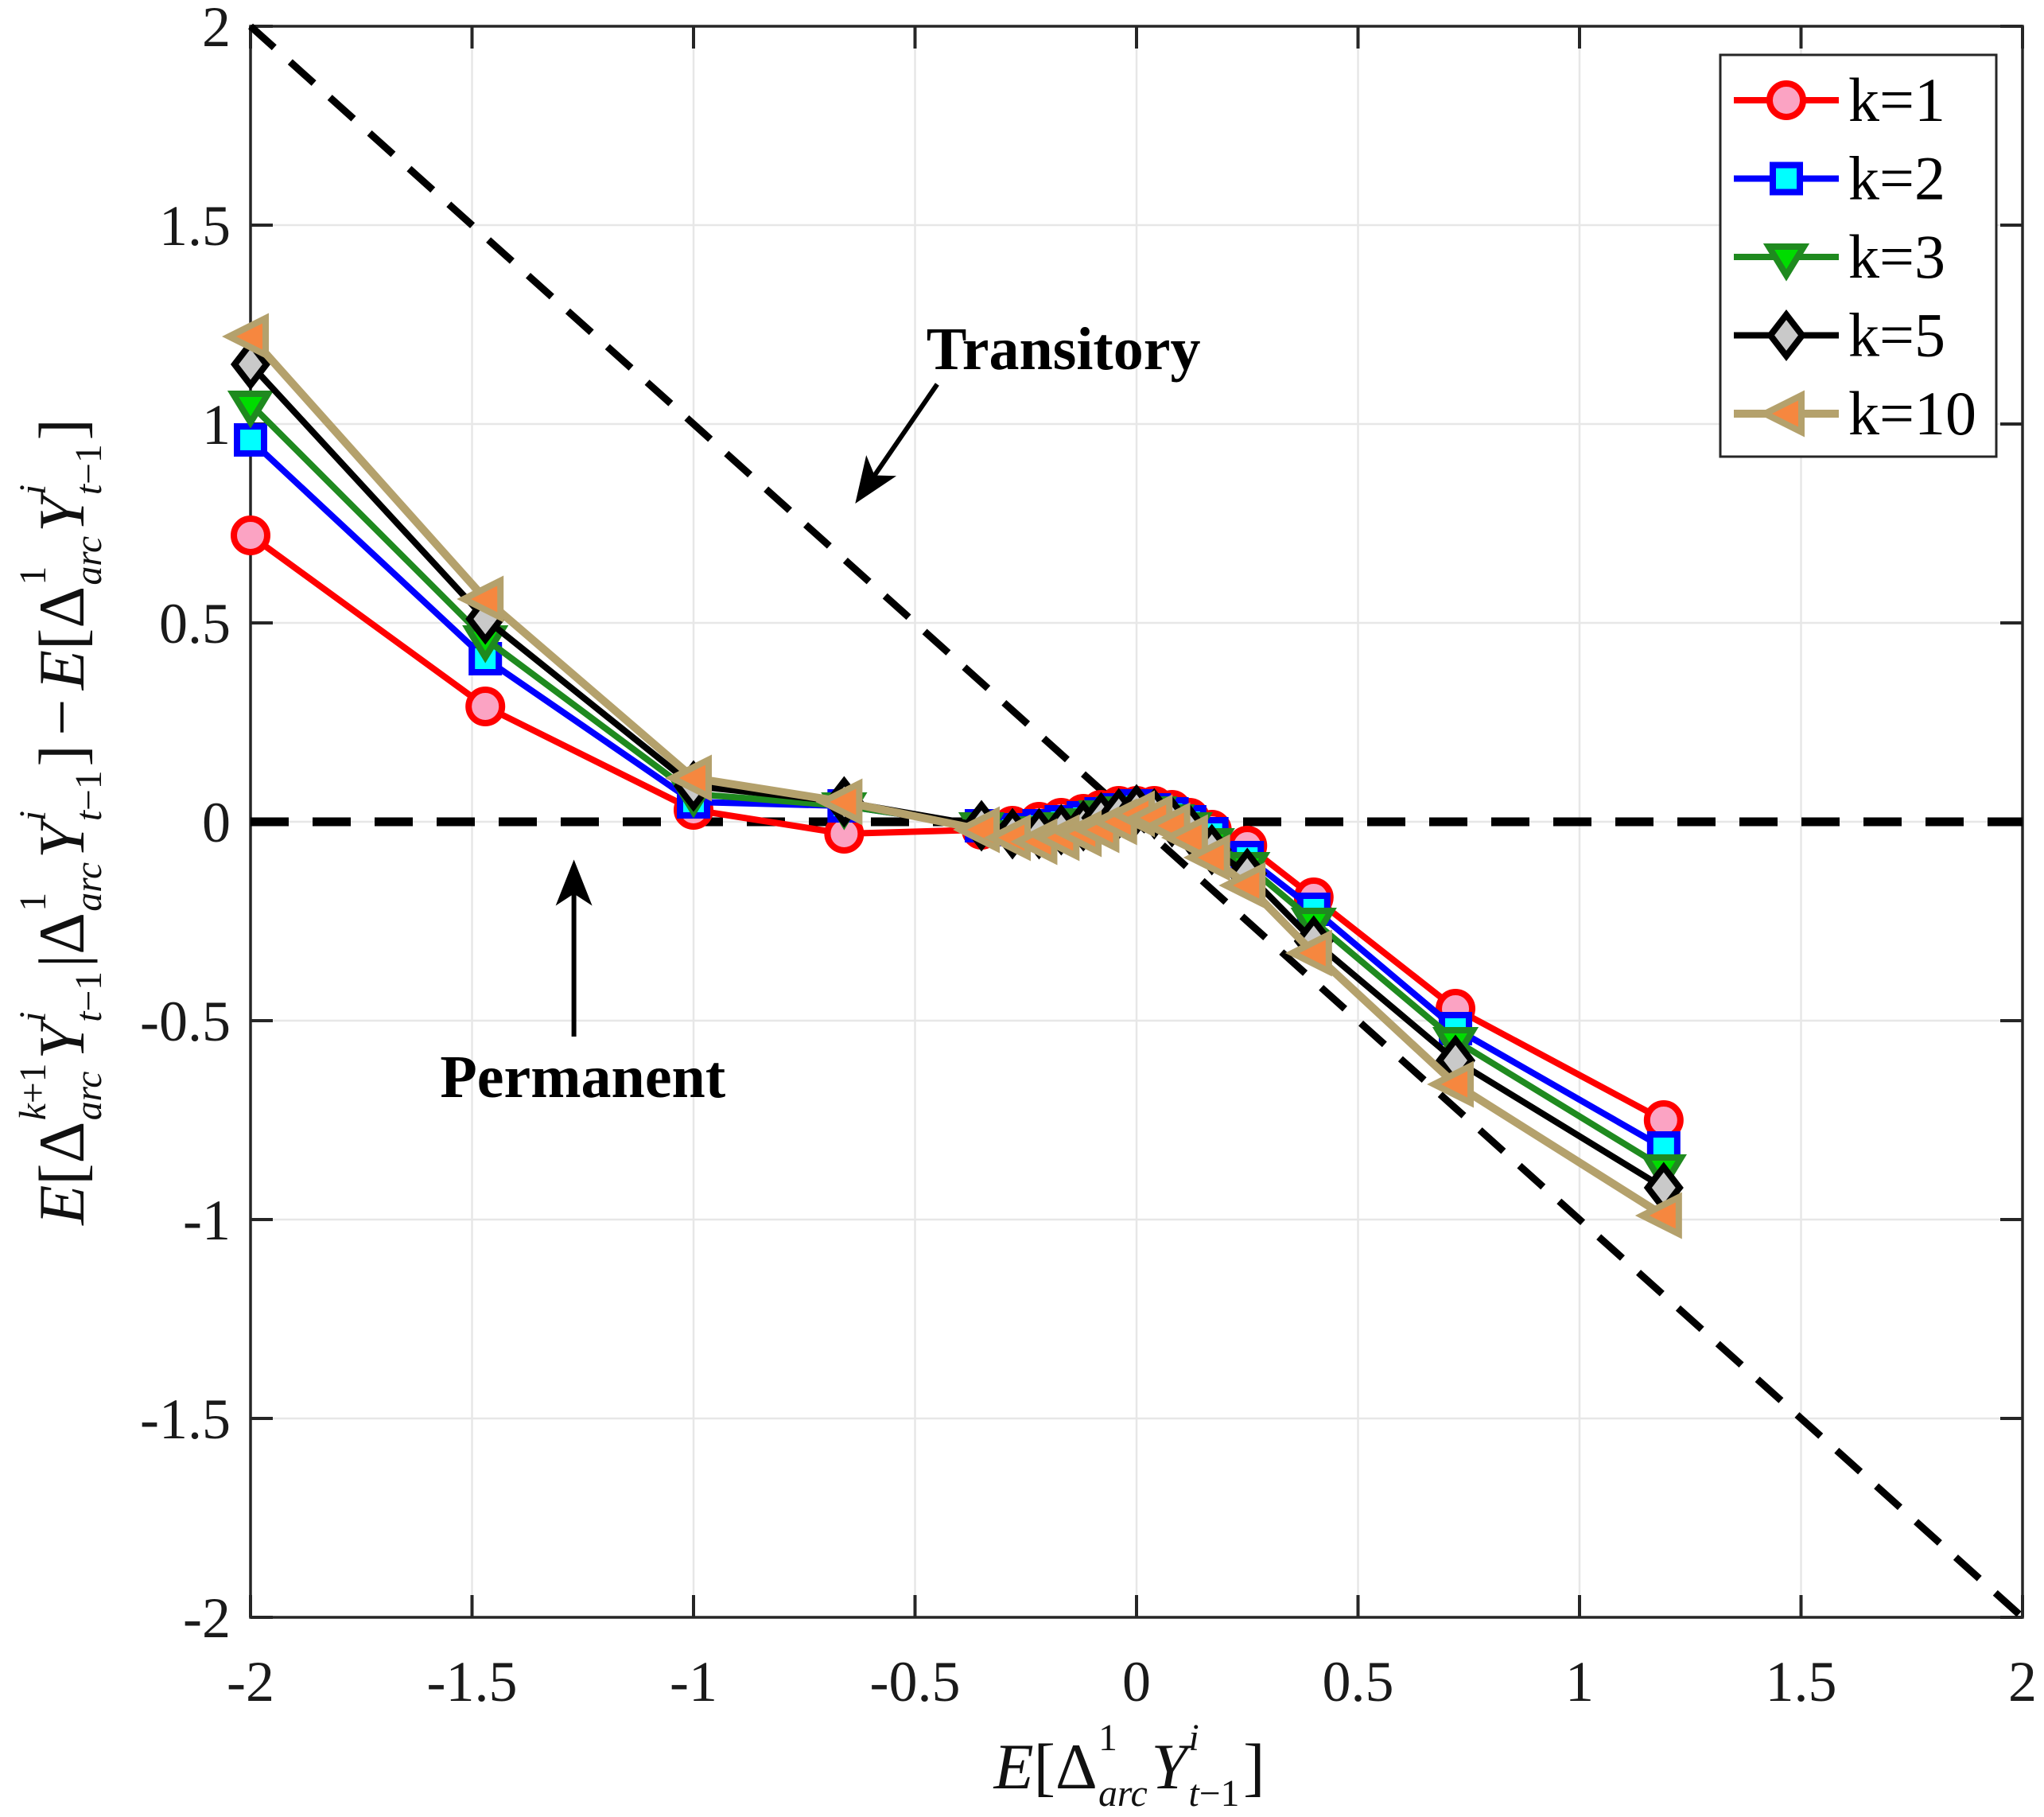  Describe the element at coordinates (1896, 178) in the screenshot. I see `legend-label: k=2` at that location.